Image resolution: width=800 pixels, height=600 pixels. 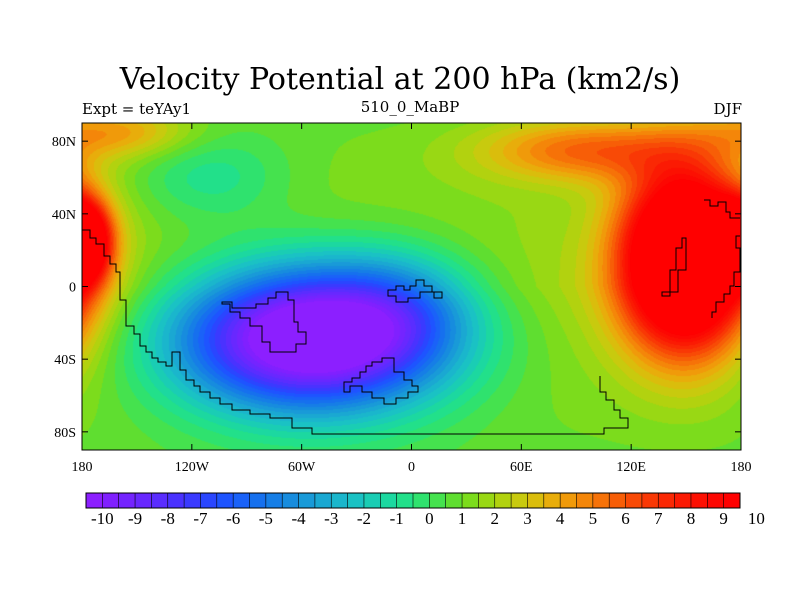 I want to click on colorbar-label: 1, so click(x=462, y=518).